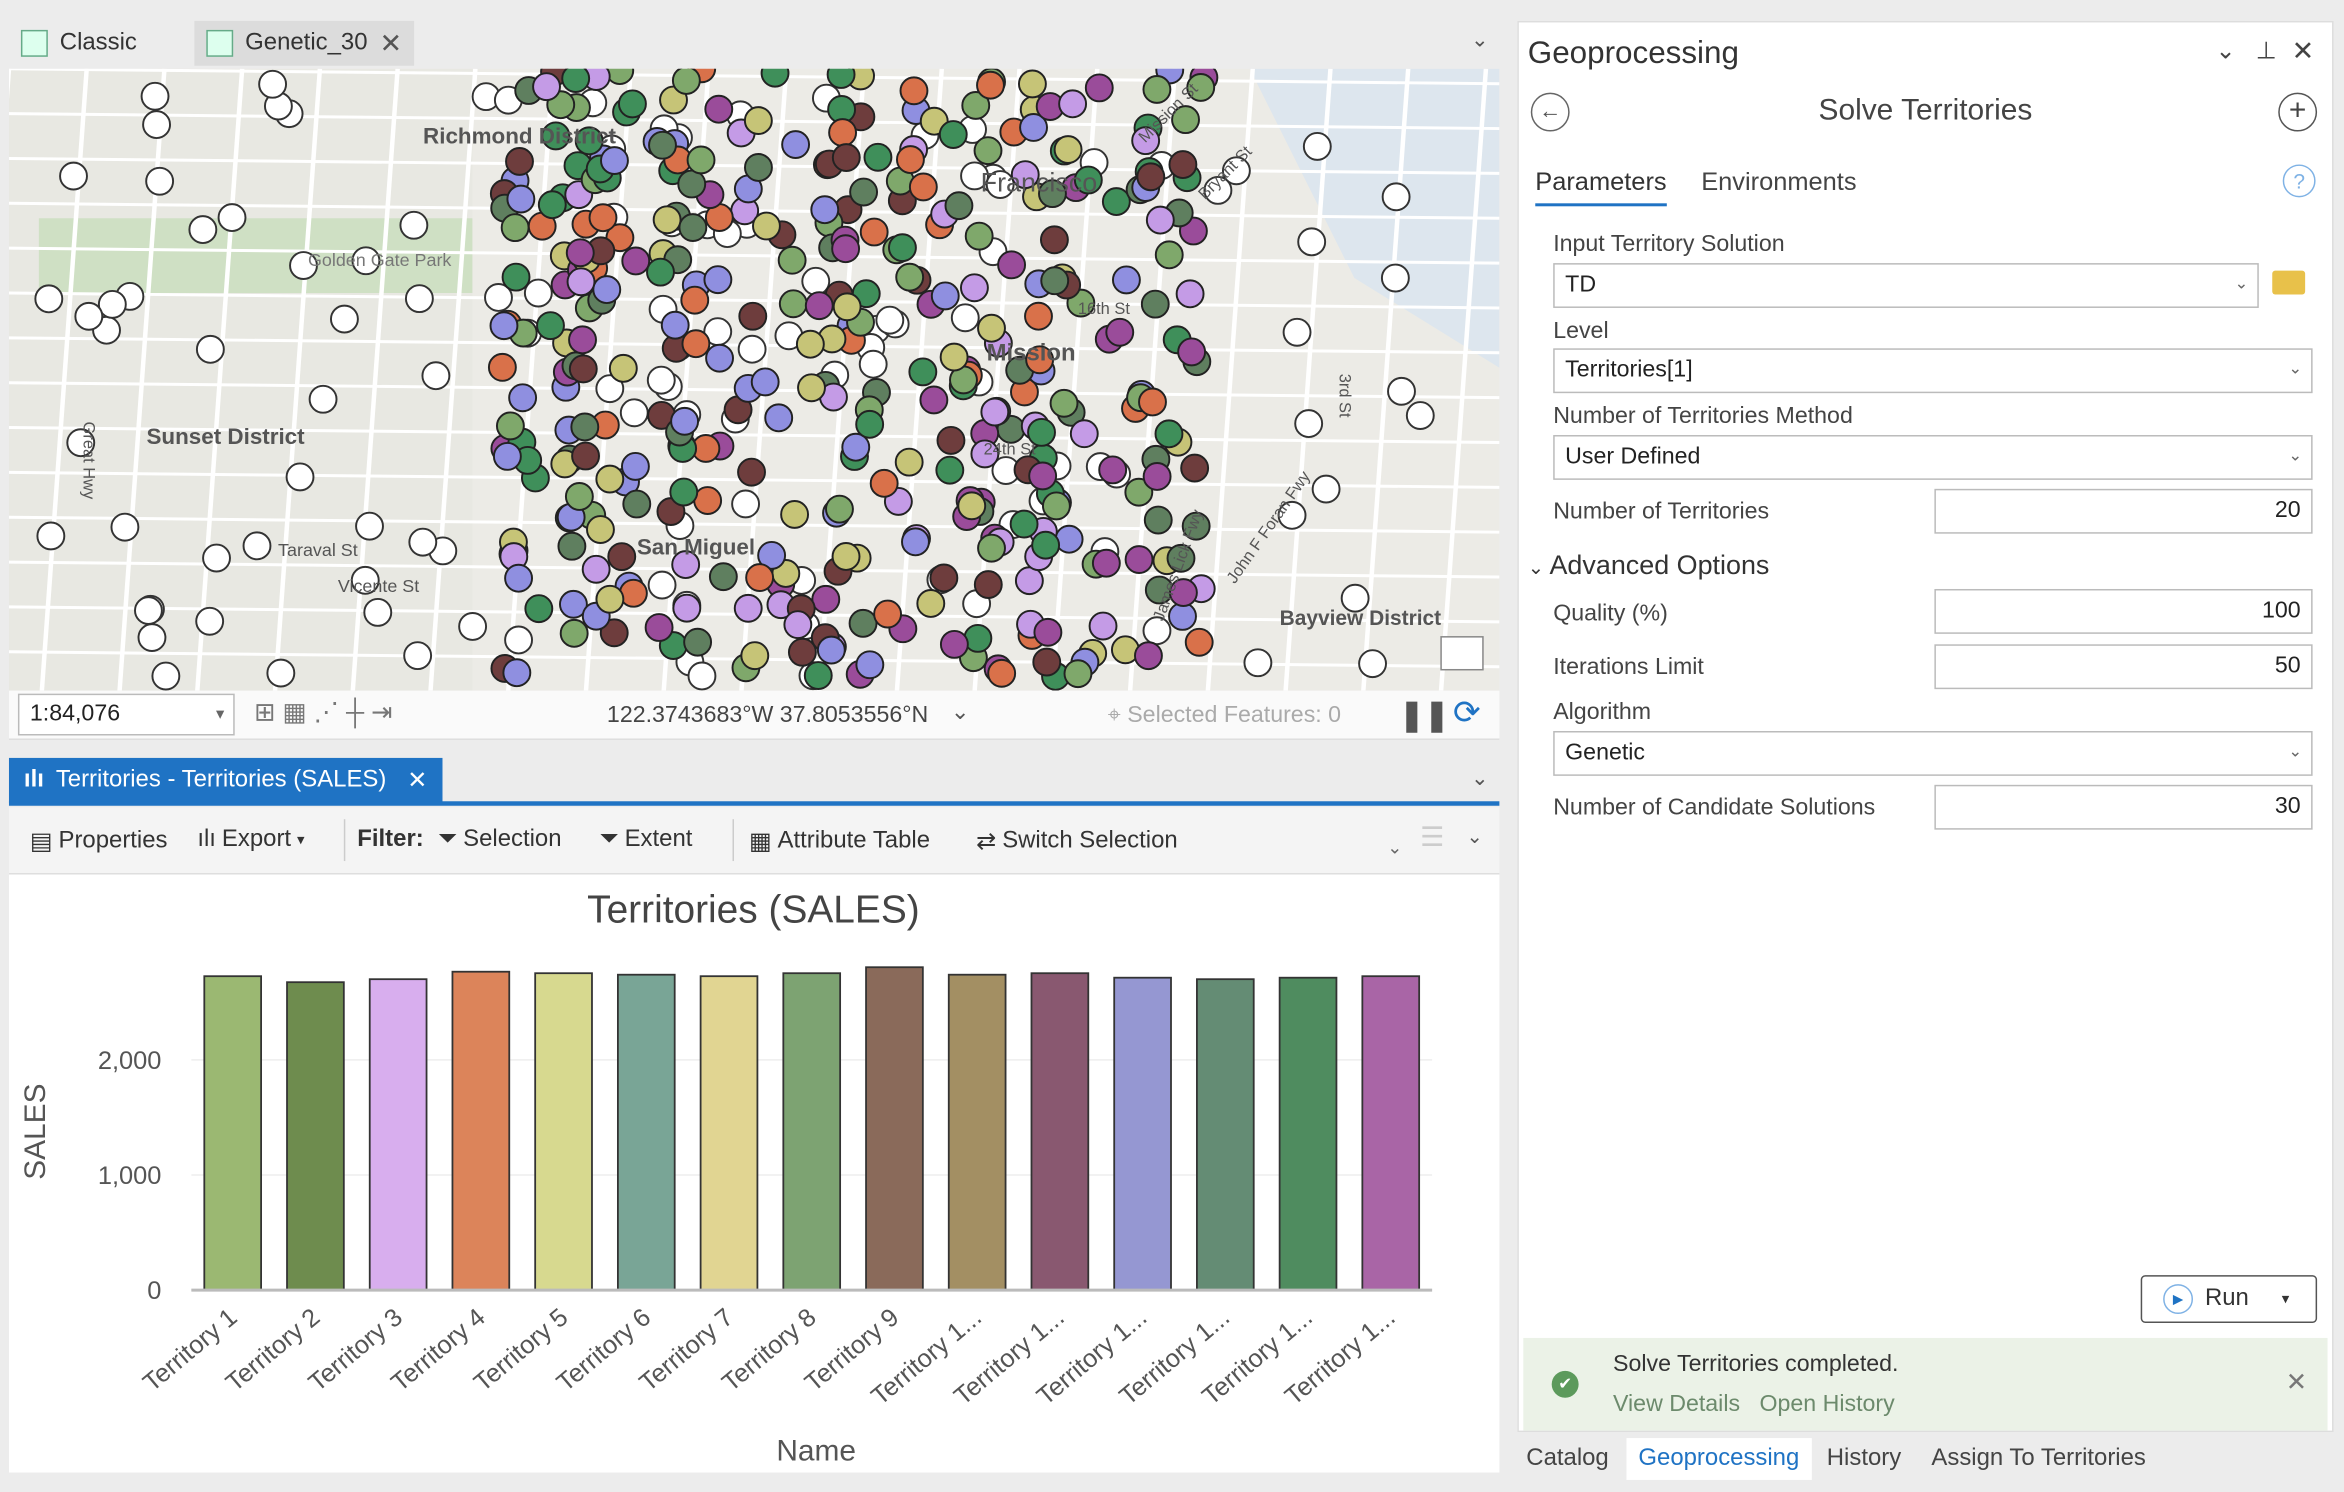  I want to click on selected-features: ⌖ Selected Features: 0, so click(1224, 715).